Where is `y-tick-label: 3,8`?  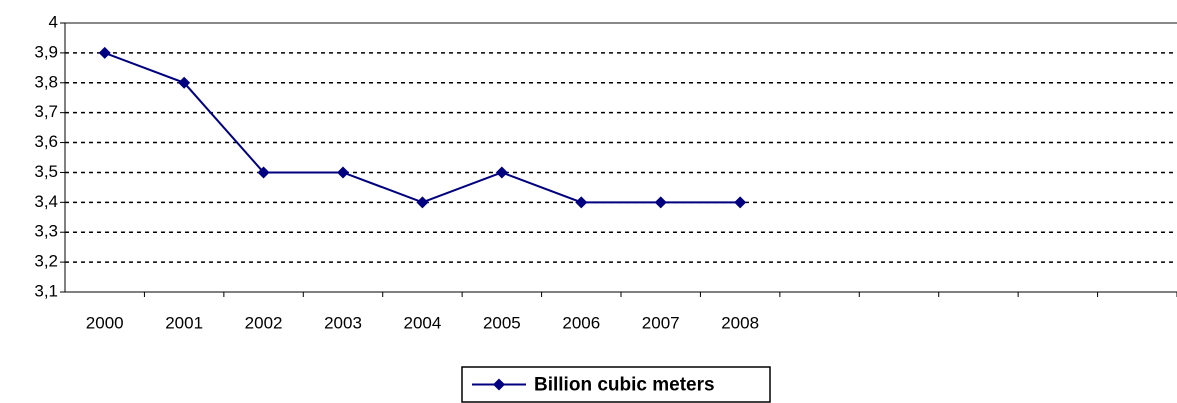 y-tick-label: 3,8 is located at coordinates (46, 81).